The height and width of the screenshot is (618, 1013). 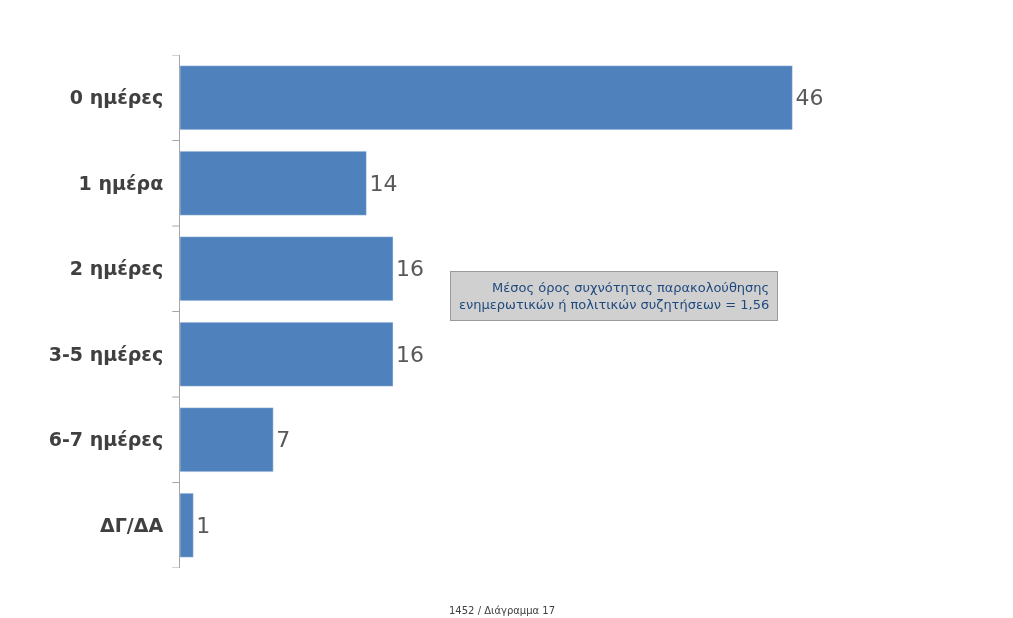 I want to click on annotation: Μέσος όρος συχνότητας παρακολούθησης ενημερωτικών ή πολιτικών συζητήσεων = 1,56, so click(x=614, y=296).